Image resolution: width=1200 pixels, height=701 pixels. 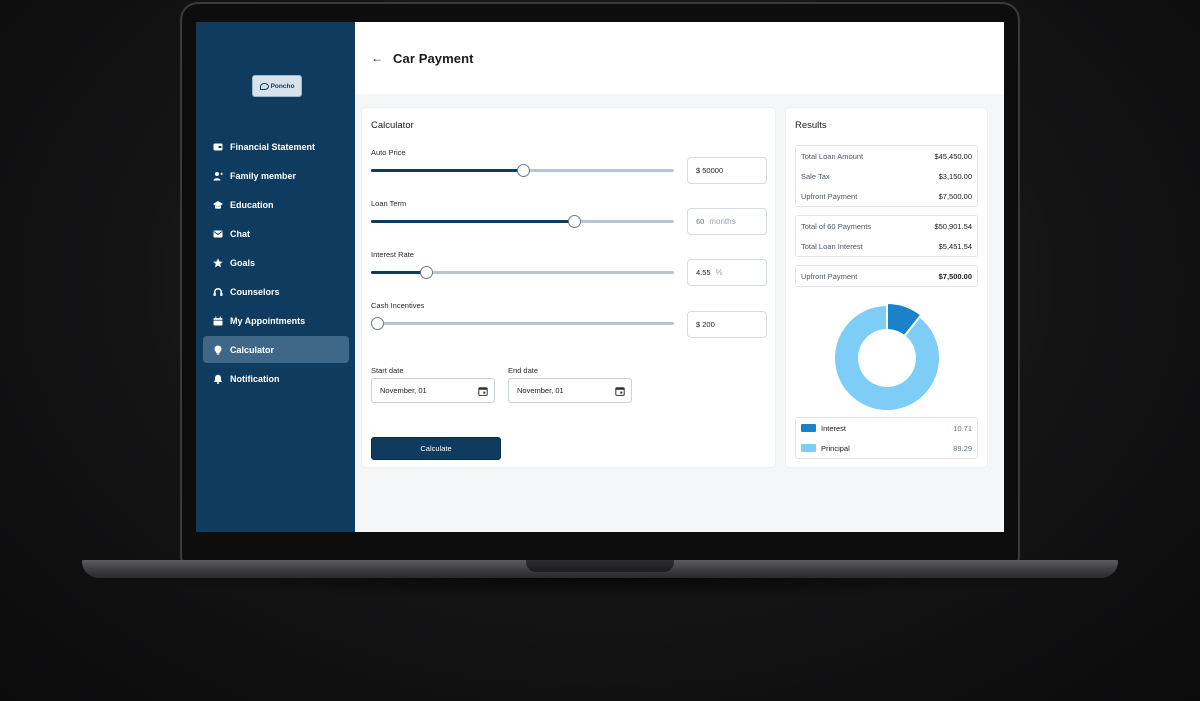 I want to click on interest-rate-label: Interest Rate, so click(x=392, y=254).